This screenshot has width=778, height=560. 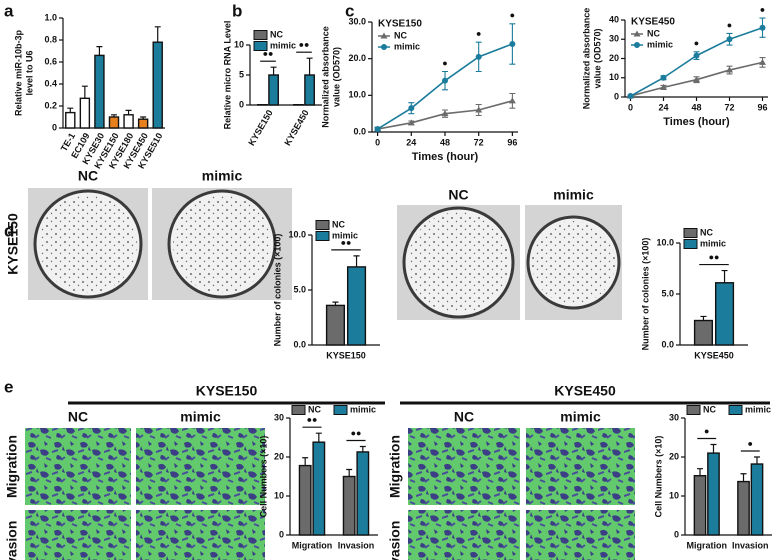 What do you see at coordinates (357, 58) in the screenshot?
I see `y-tick-label: 20.0` at bounding box center [357, 58].